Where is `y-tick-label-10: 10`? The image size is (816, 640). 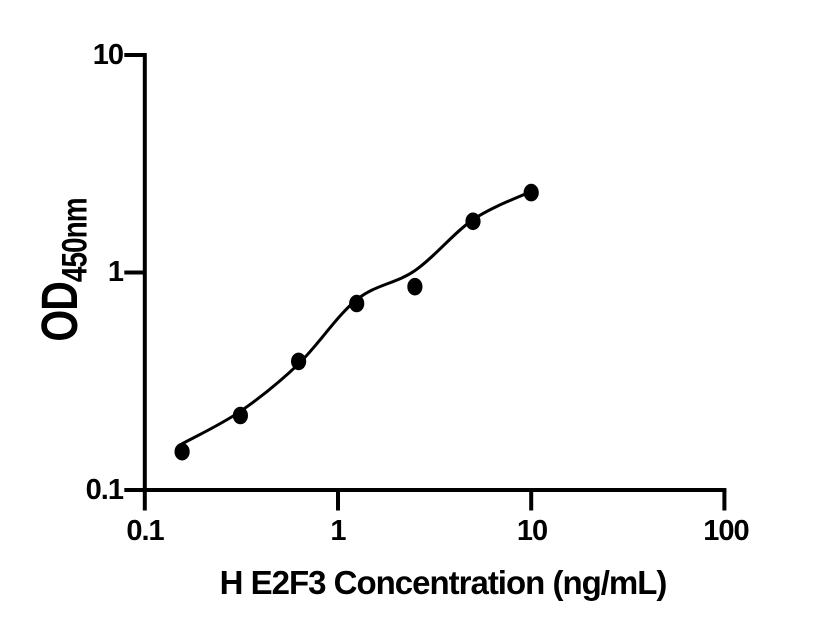 y-tick-label-10: 10 is located at coordinates (108, 55).